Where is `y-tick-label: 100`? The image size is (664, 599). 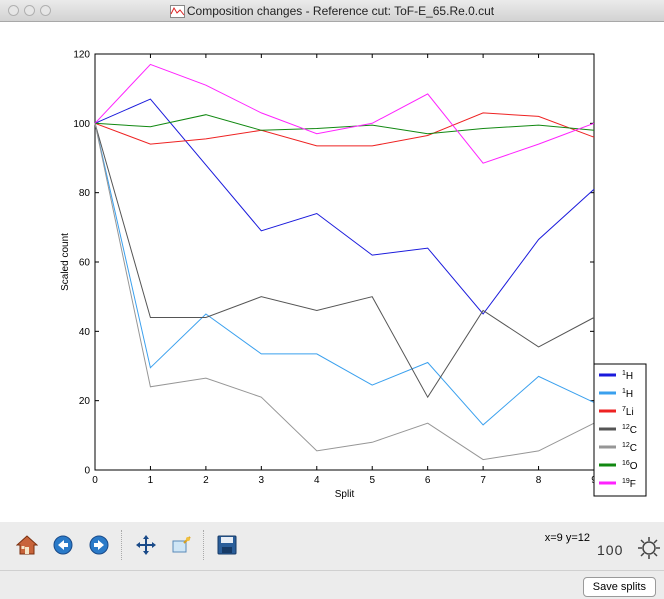
y-tick-label: 100 is located at coordinates (81, 124).